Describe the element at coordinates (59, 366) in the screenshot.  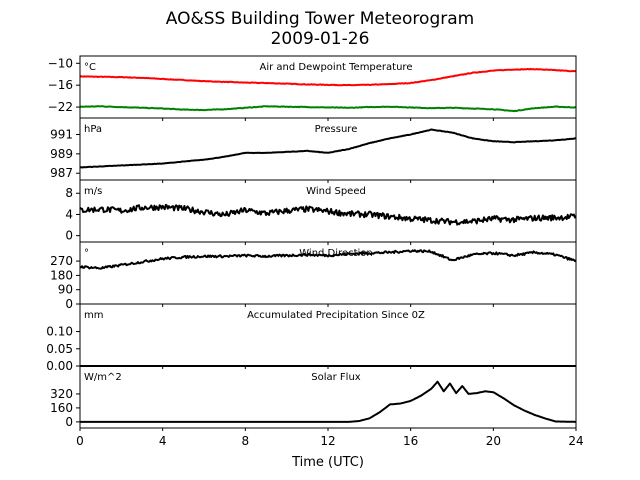
I see `ytick-label-4-2: 0.00` at that location.